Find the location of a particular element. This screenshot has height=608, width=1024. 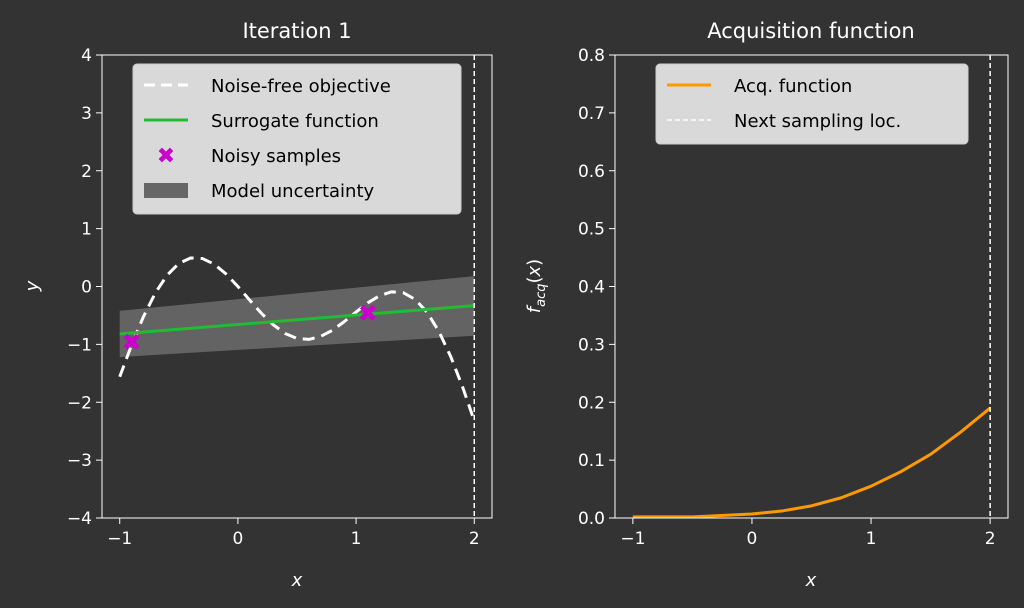

right-ylabel: facq(x) is located at coordinates (536, 286).